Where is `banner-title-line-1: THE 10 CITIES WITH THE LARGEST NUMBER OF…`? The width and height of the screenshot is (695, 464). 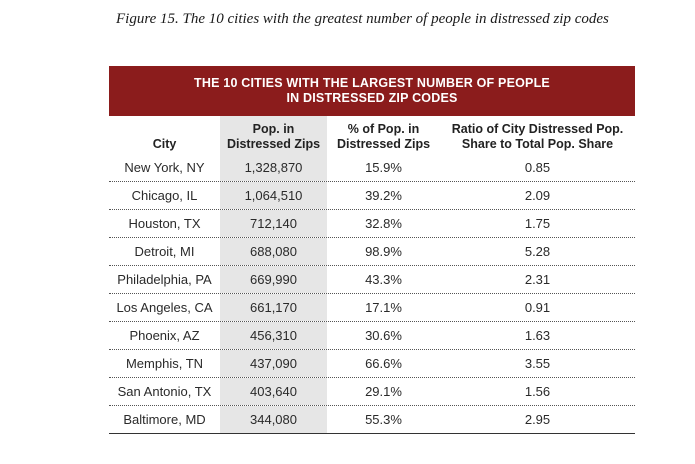
banner-title-line-1: THE 10 CITIES WITH THE LARGEST NUMBER OF… is located at coordinates (372, 83).